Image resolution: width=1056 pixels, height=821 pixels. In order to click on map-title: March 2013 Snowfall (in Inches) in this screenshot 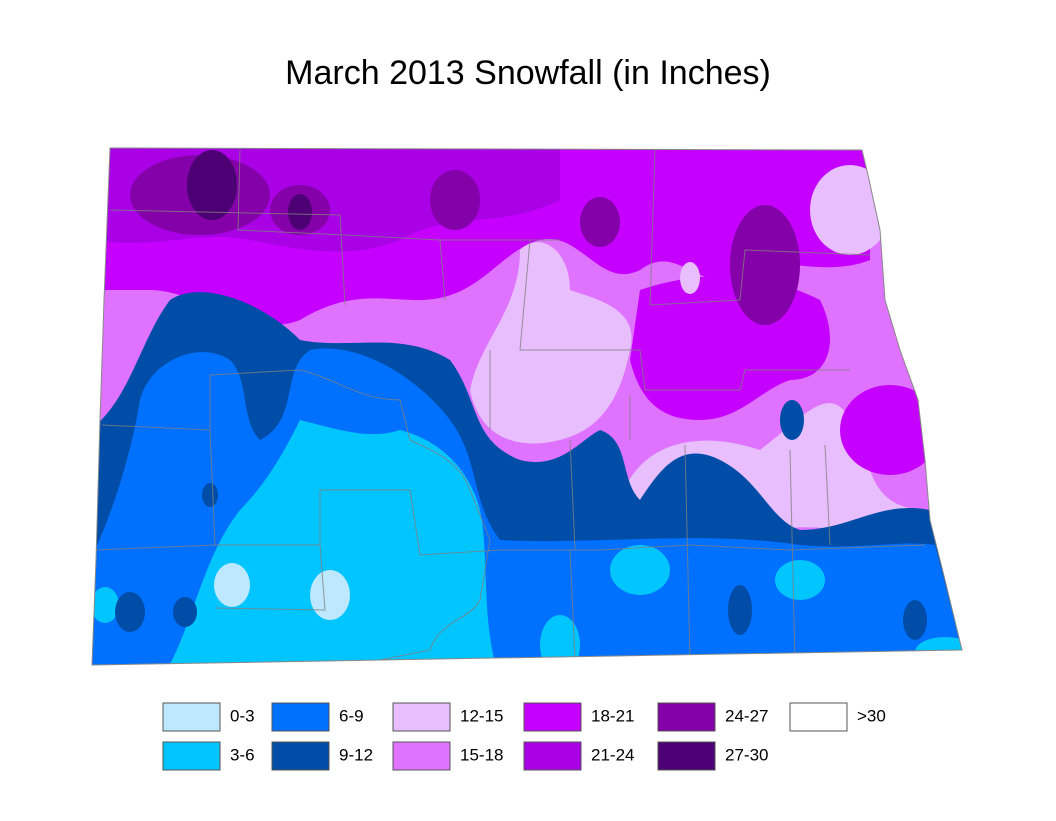, I will do `click(528, 73)`.